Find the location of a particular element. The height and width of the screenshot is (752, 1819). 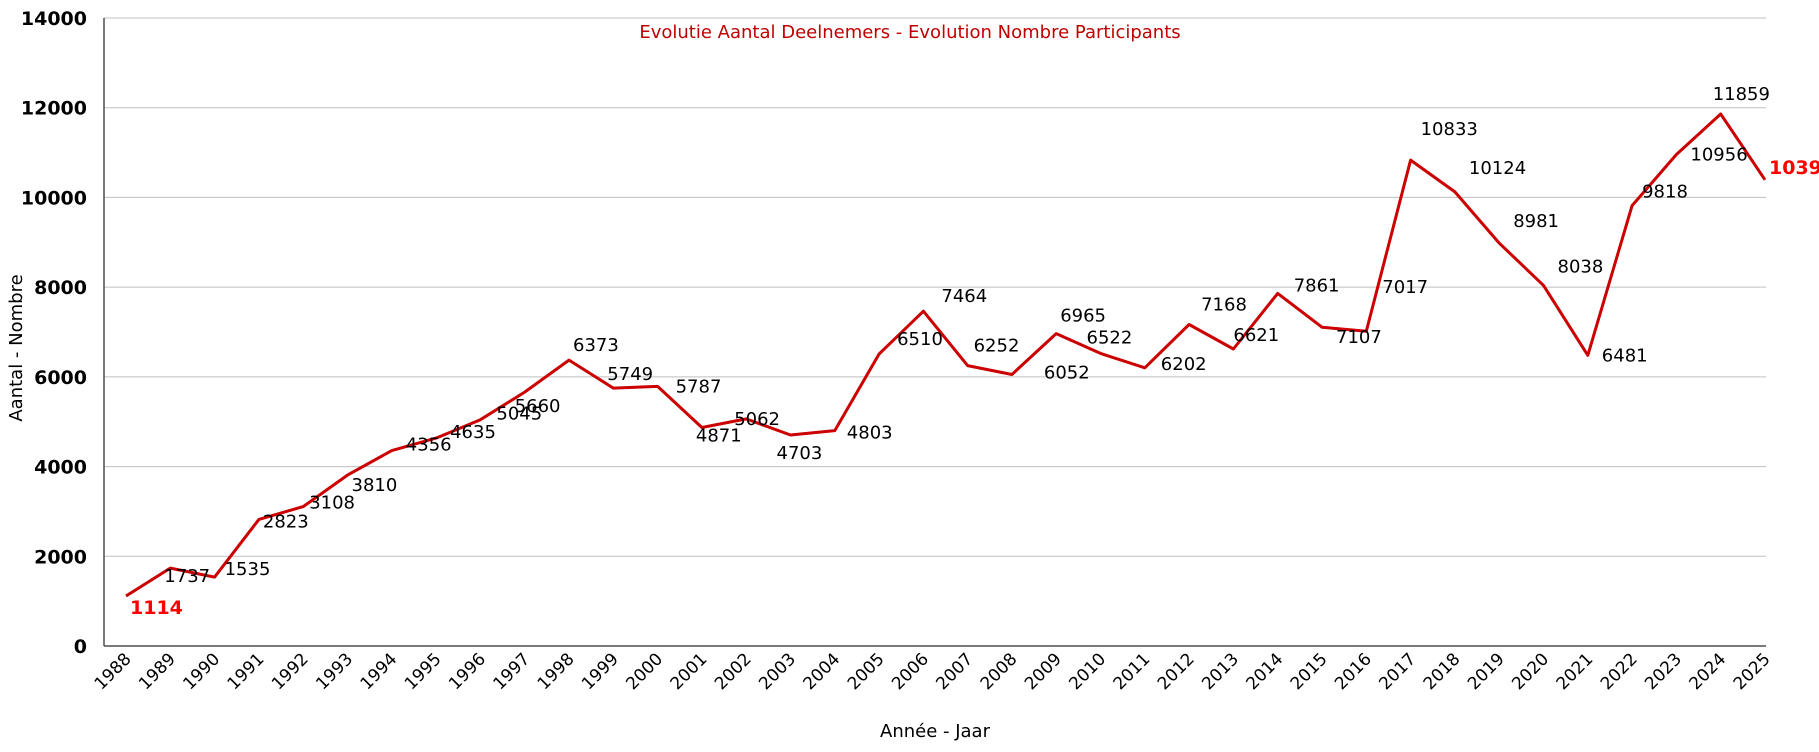

data-label: 1535 is located at coordinates (248, 569).